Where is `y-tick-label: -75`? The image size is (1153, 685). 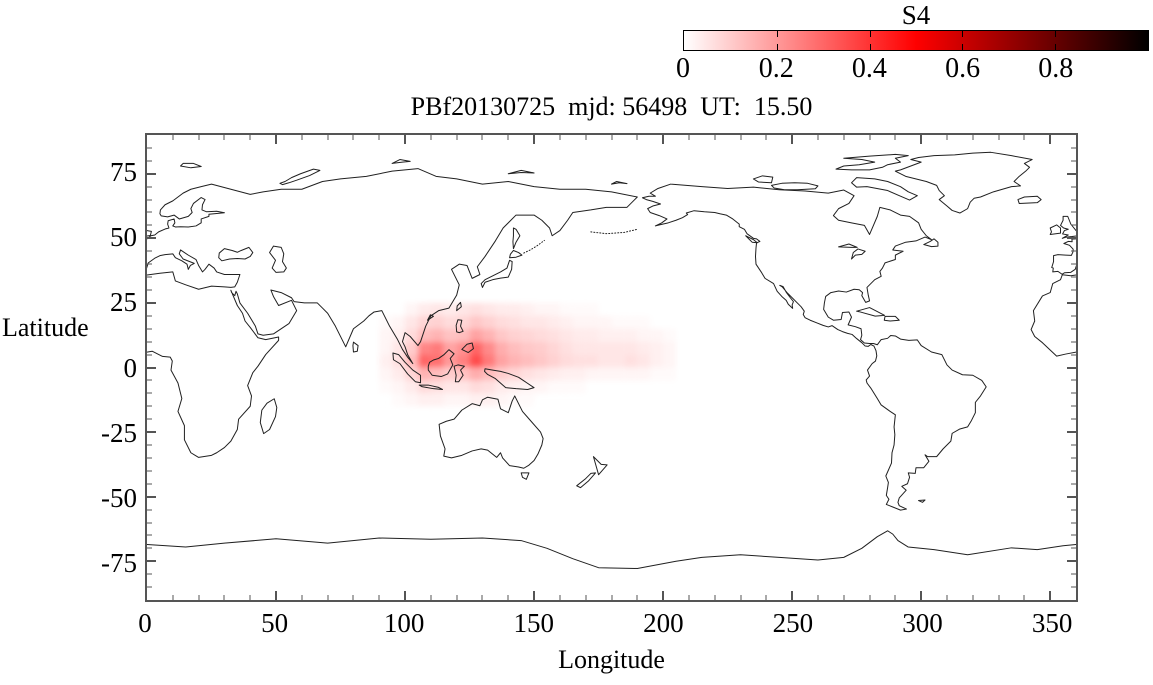 y-tick-label: -75 is located at coordinates (119, 562).